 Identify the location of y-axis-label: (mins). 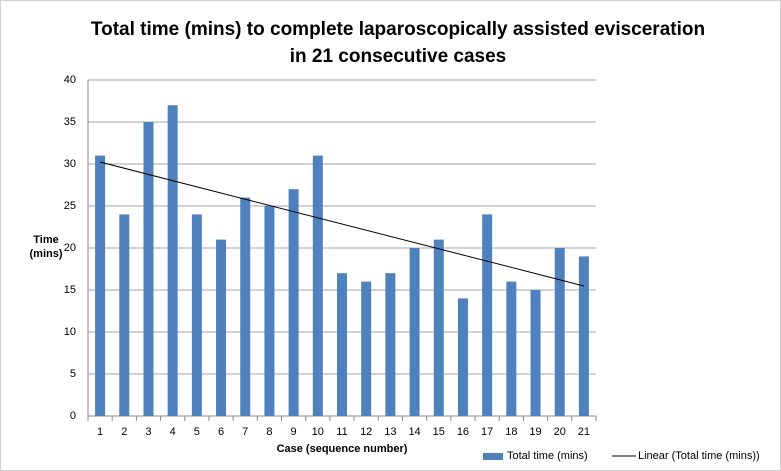
(46, 254).